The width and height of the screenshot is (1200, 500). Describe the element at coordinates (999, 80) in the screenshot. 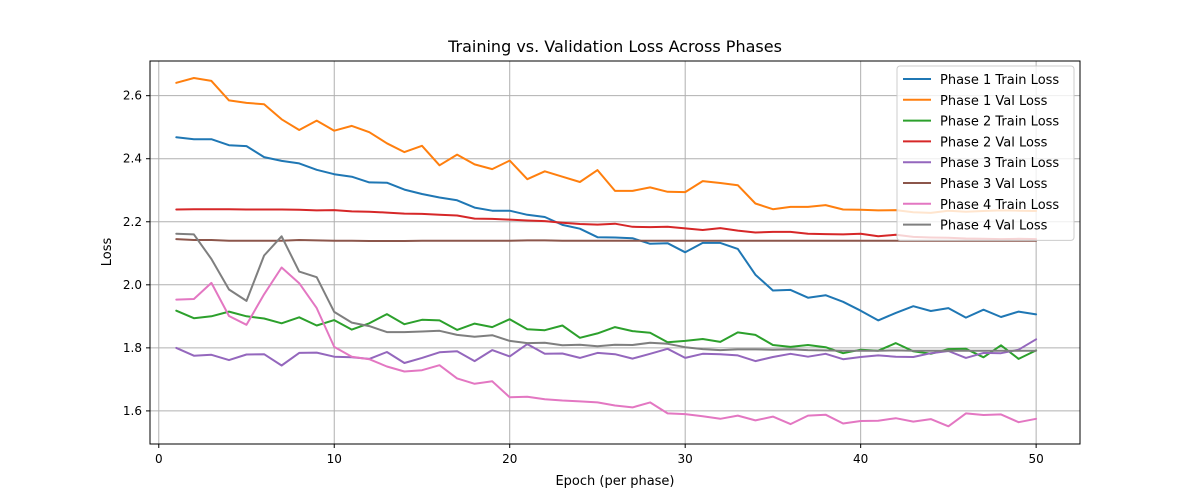

I see `legend-label: Phase 1 Train Loss` at that location.